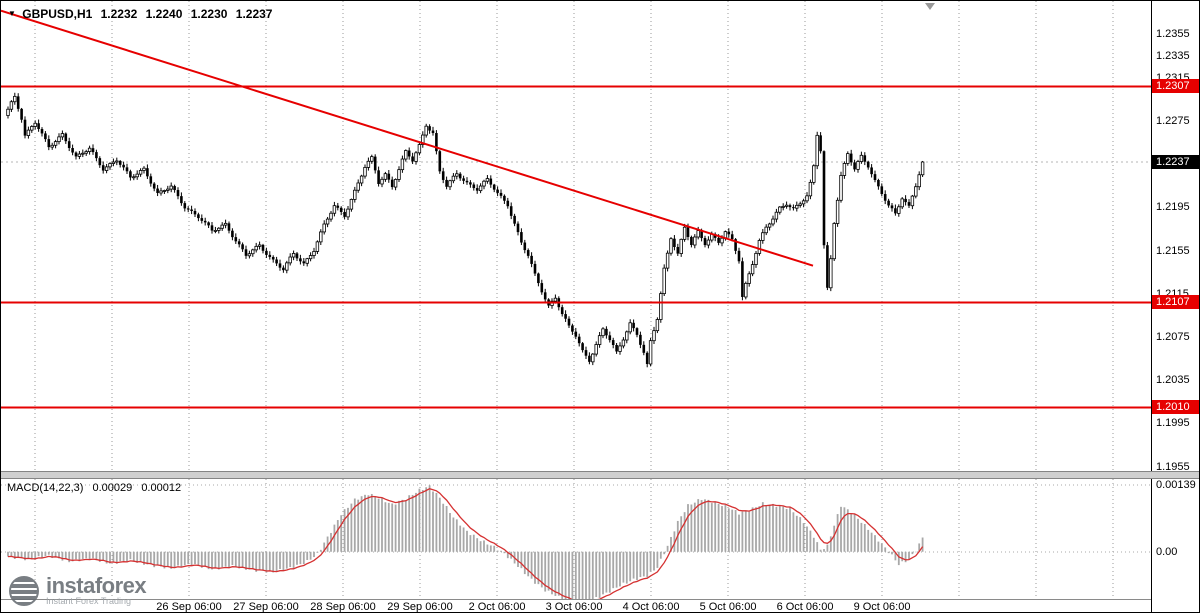  I want to click on time-axis-label: 6 Oct 06:00, so click(805, 607).